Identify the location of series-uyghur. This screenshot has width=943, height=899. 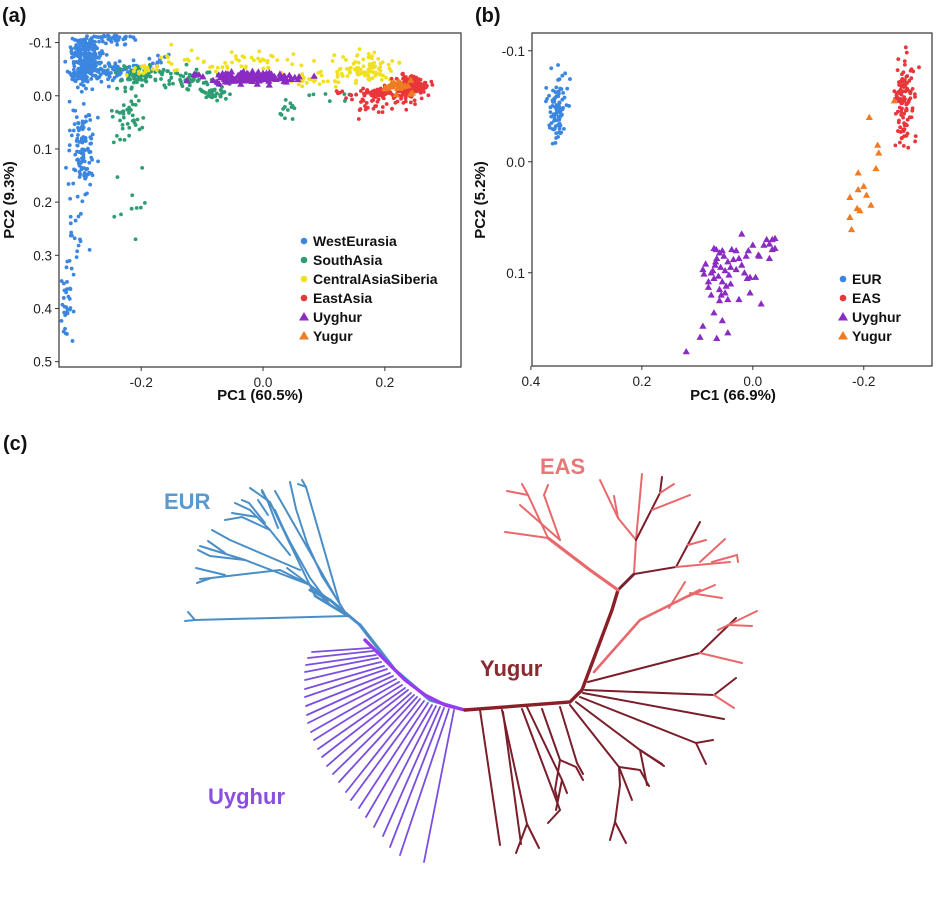
(250, 77).